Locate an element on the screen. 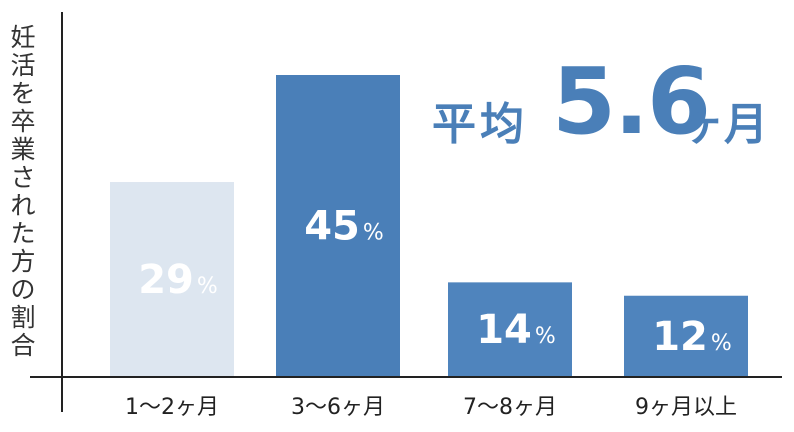 This screenshot has width=794, height=432. average-prefix: 平均 is located at coordinates (480, 124).